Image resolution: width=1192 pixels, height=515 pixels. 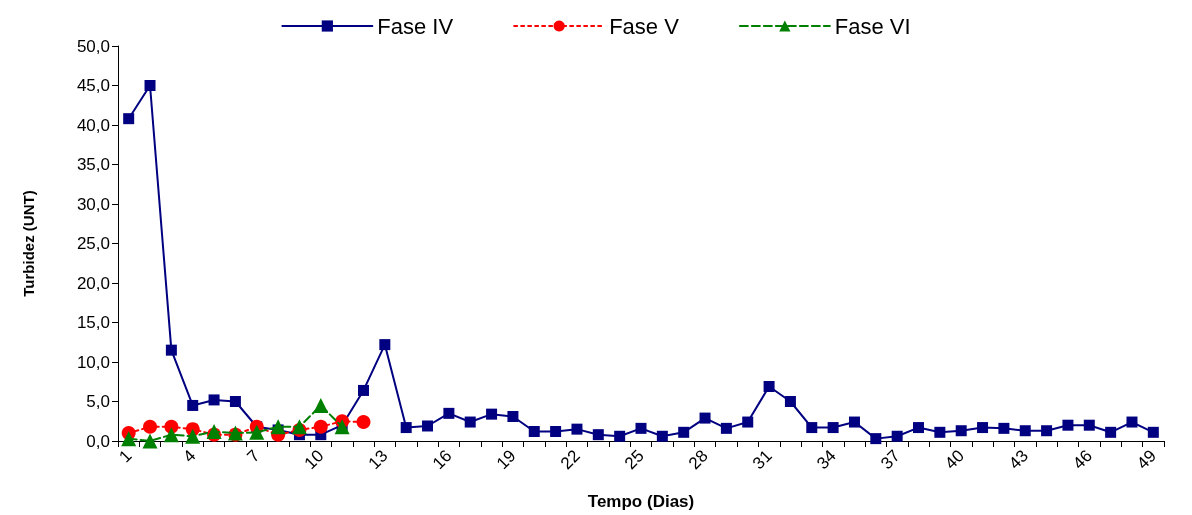 What do you see at coordinates (415, 26) in the screenshot?
I see `legend-label: Fase IV` at bounding box center [415, 26].